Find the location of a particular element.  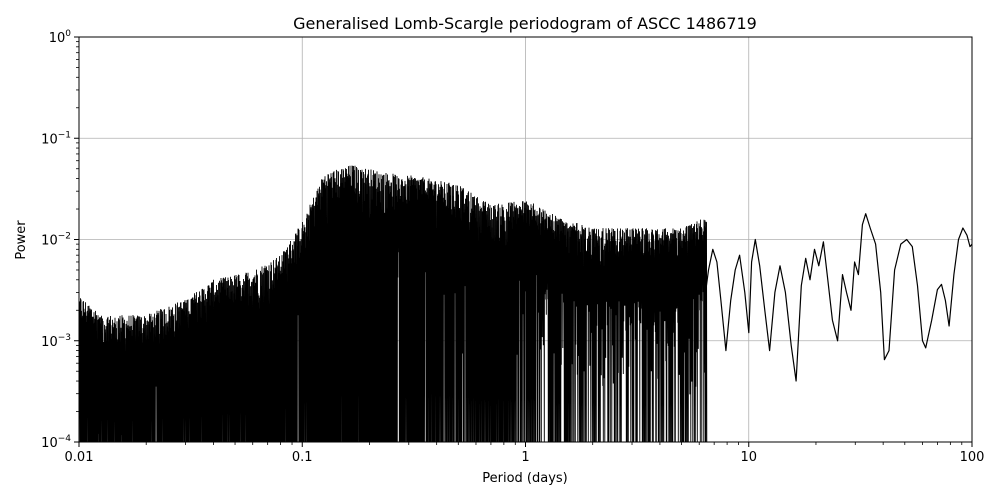

y-axis-title: Power is located at coordinates (21, 240).